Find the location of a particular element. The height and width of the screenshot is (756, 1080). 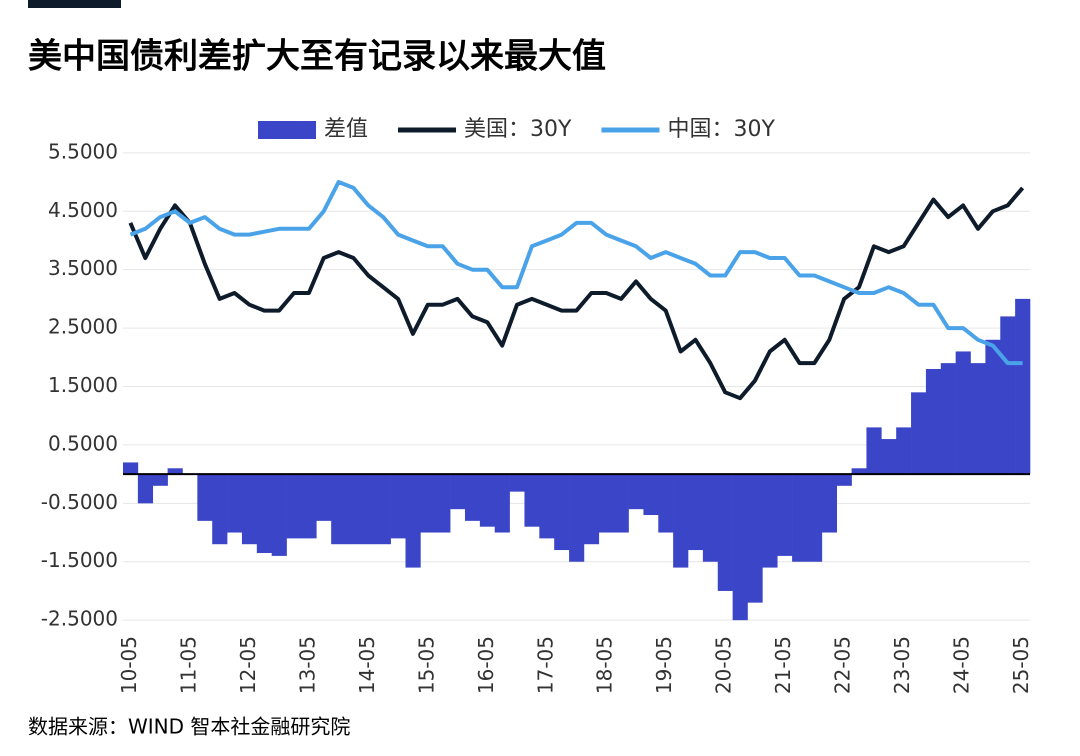

y-tick-label: 5.5000 is located at coordinates (83, 151).